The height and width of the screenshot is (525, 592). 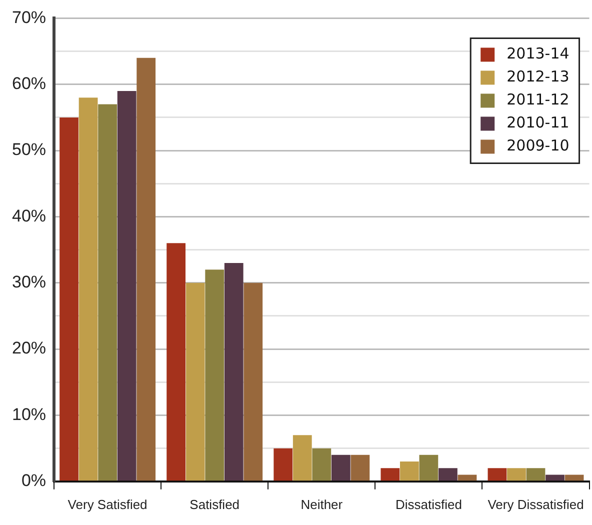 What do you see at coordinates (108, 504) in the screenshot?
I see `x-tick-label: Very Satisfied` at bounding box center [108, 504].